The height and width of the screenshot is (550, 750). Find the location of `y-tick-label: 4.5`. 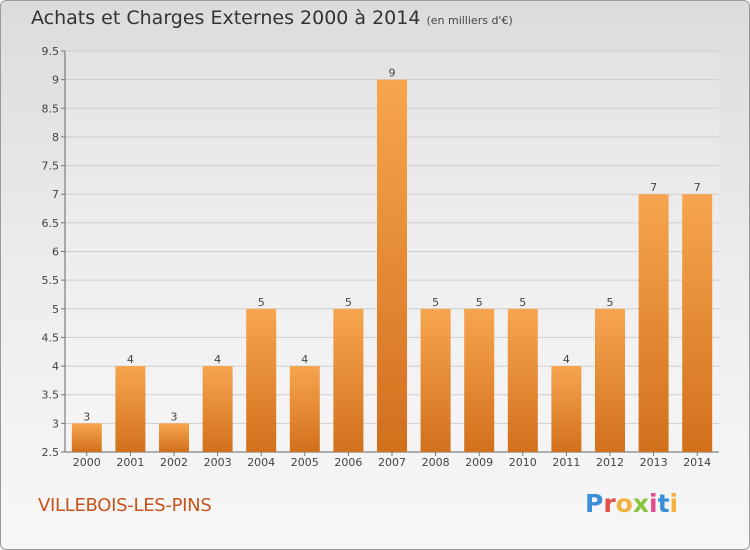

y-tick-label: 4.5 is located at coordinates (51, 337).